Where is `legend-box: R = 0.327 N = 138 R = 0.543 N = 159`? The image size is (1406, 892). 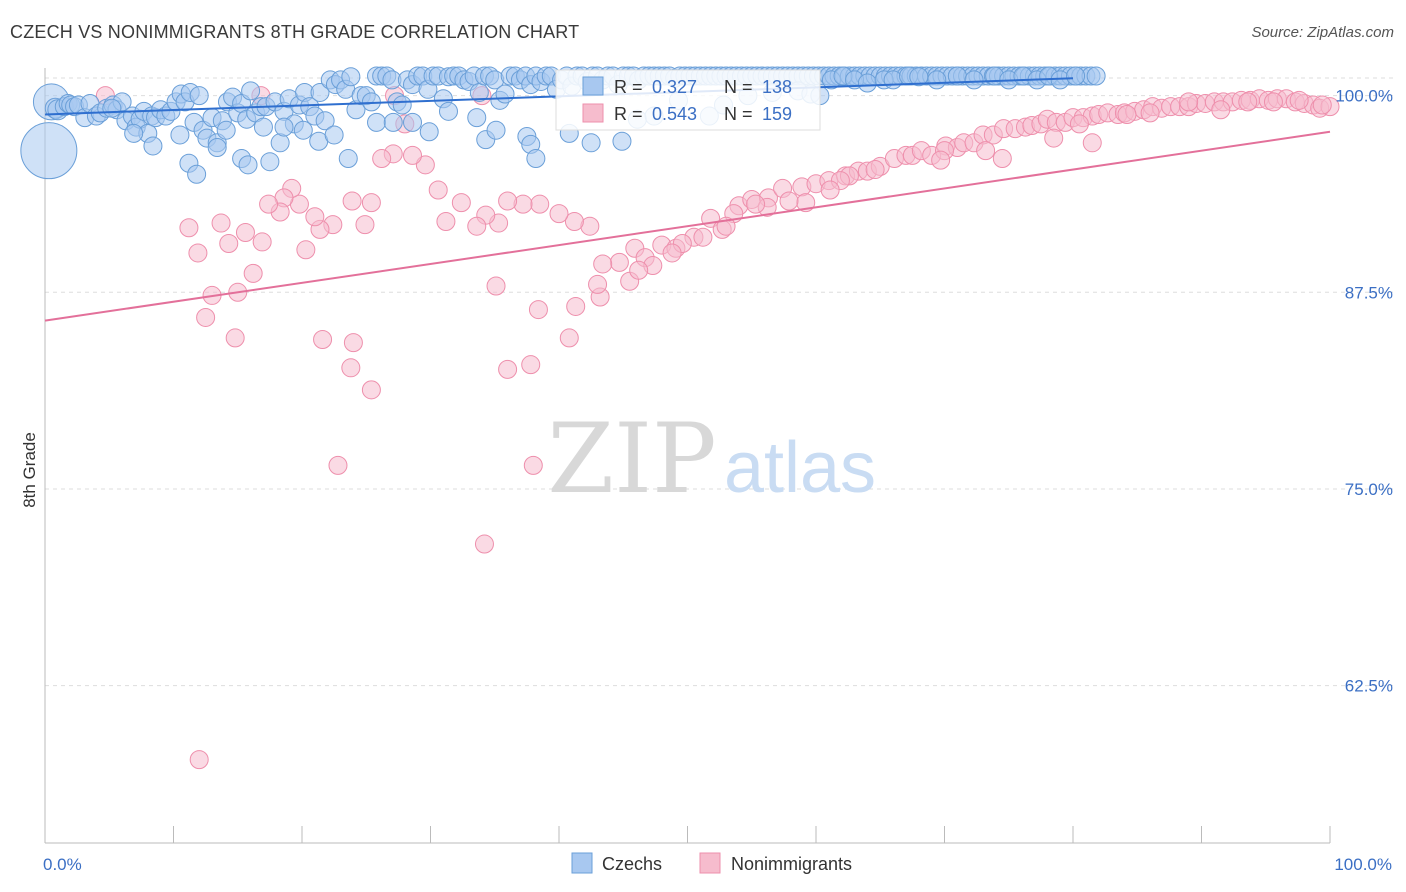 legend-box: R = 0.327 N = 138 R = 0.543 N = 159 is located at coordinates (688, 100).